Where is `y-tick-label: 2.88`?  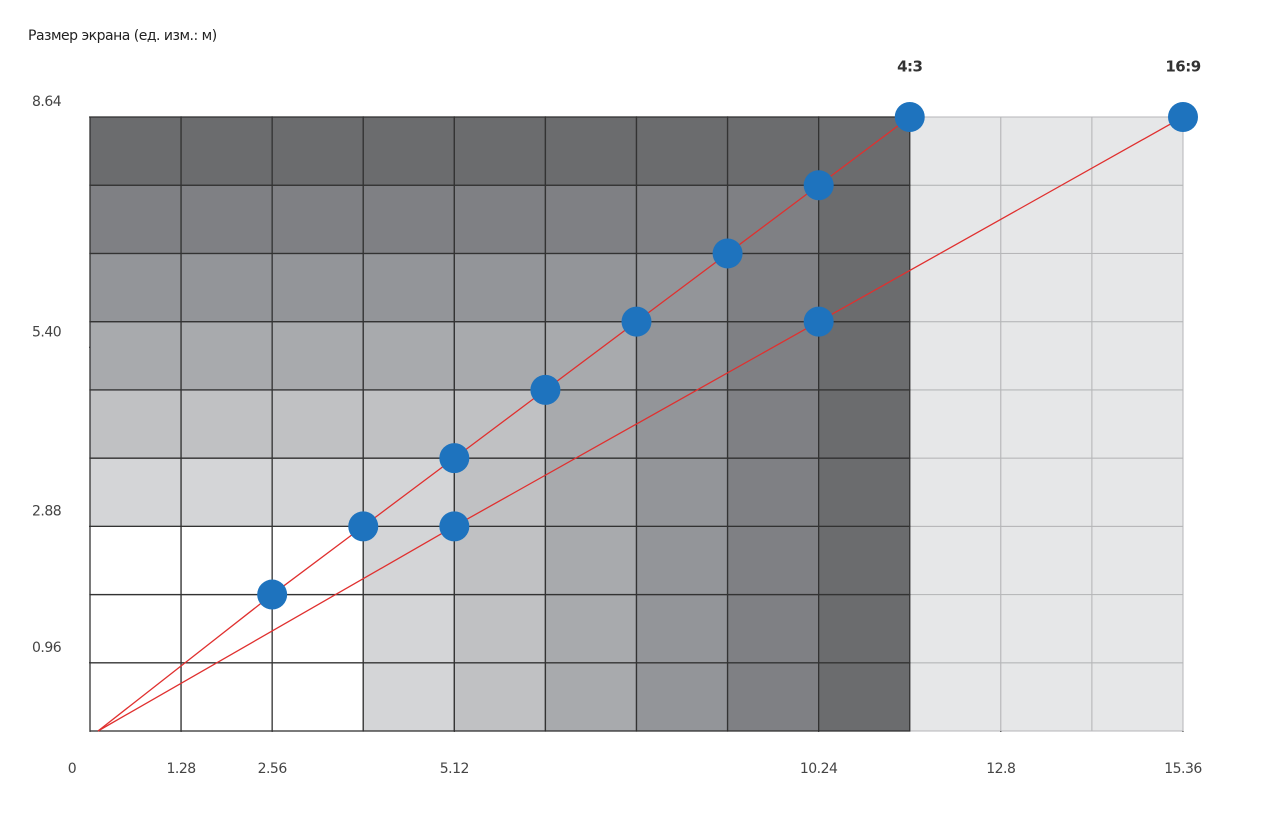 y-tick-label: 2.88 is located at coordinates (46, 511).